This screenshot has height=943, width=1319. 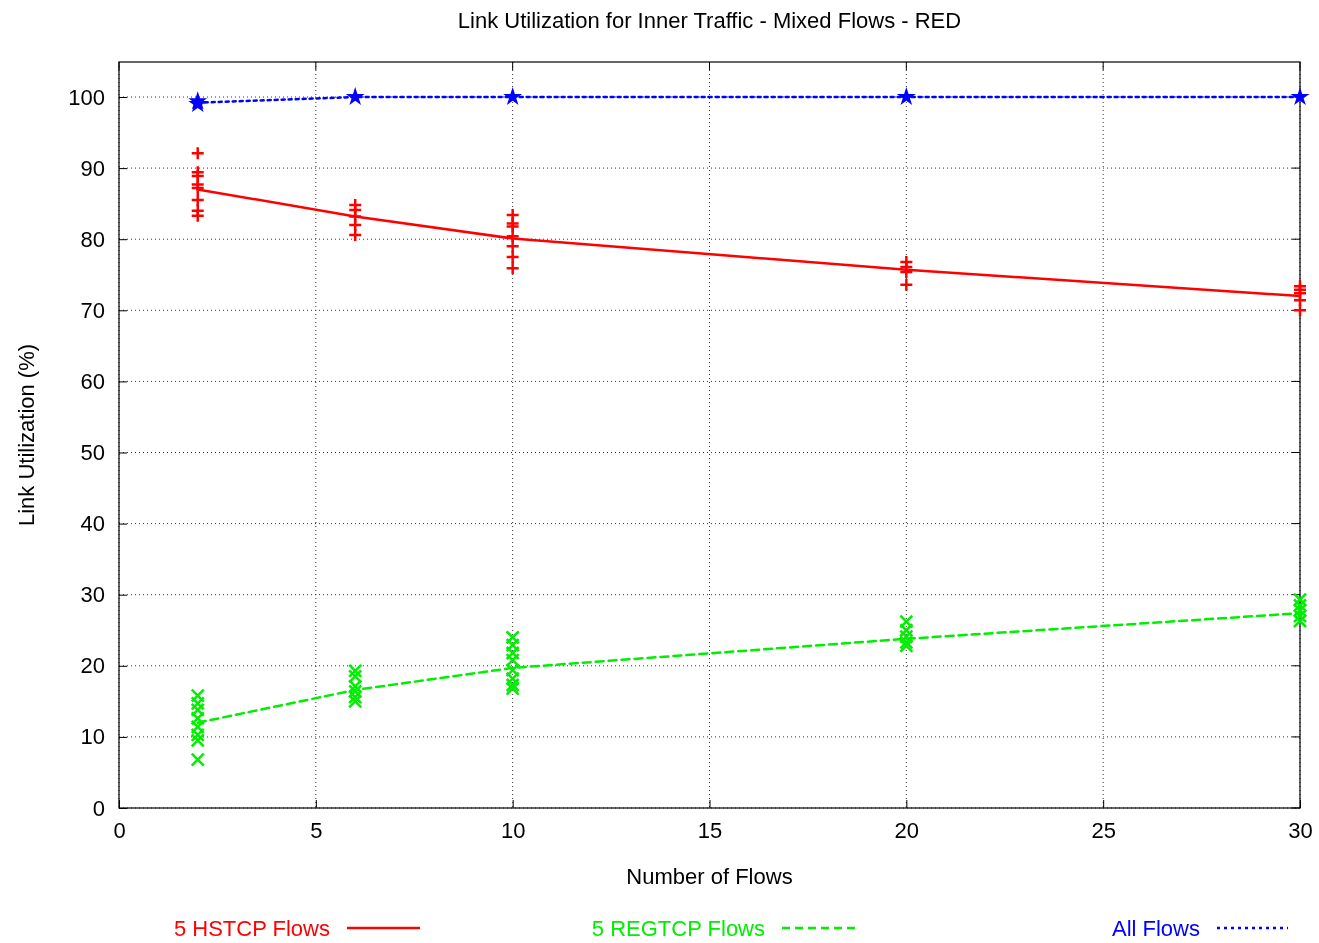 What do you see at coordinates (92, 310) in the screenshot?
I see `y-tick-label: 70` at bounding box center [92, 310].